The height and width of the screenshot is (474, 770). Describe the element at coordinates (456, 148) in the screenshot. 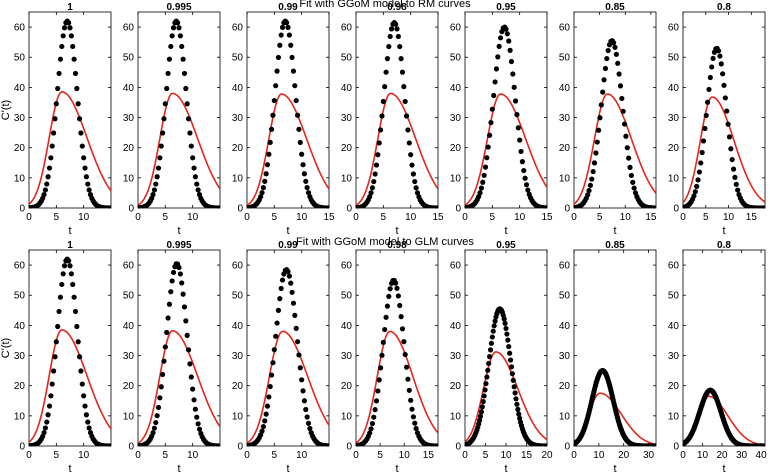

I see `y-tick-label: 20` at that location.